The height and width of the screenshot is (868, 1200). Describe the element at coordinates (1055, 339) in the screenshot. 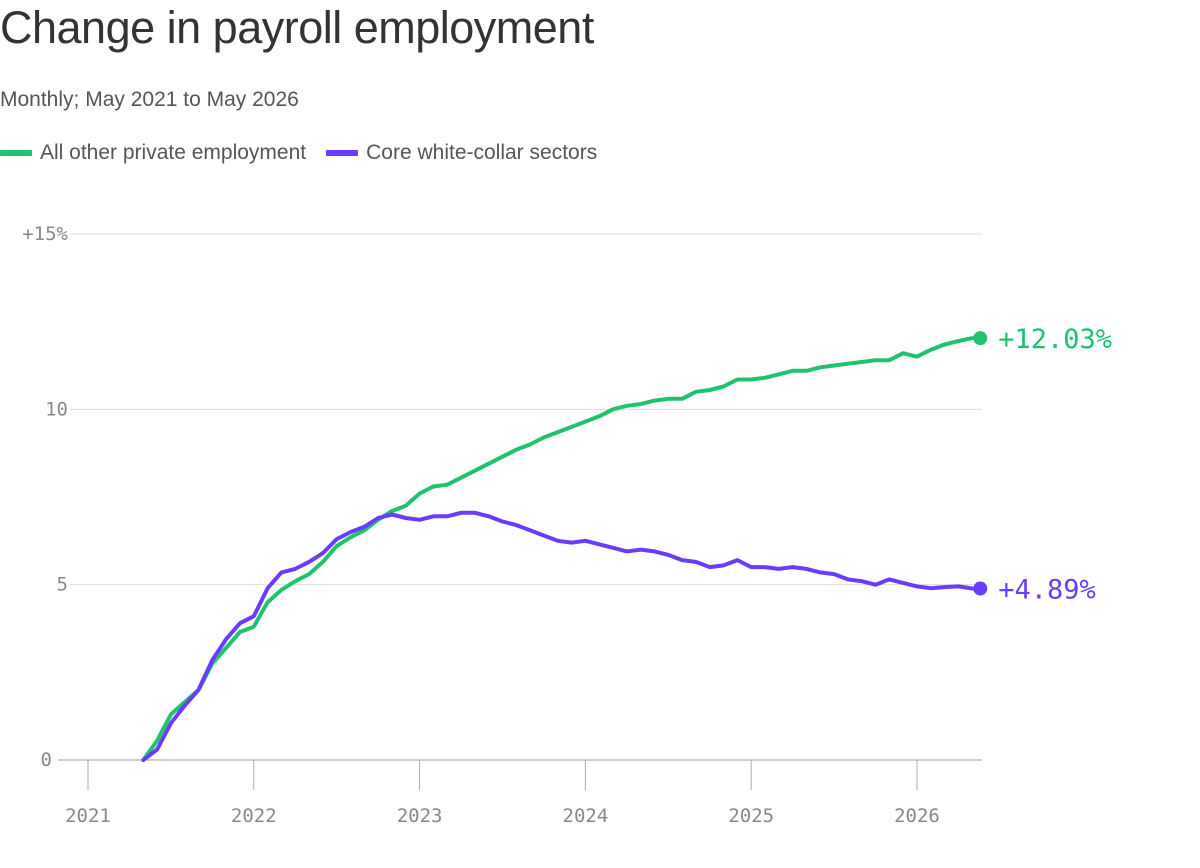

I see `end-label-all-other: +12.03%` at that location.